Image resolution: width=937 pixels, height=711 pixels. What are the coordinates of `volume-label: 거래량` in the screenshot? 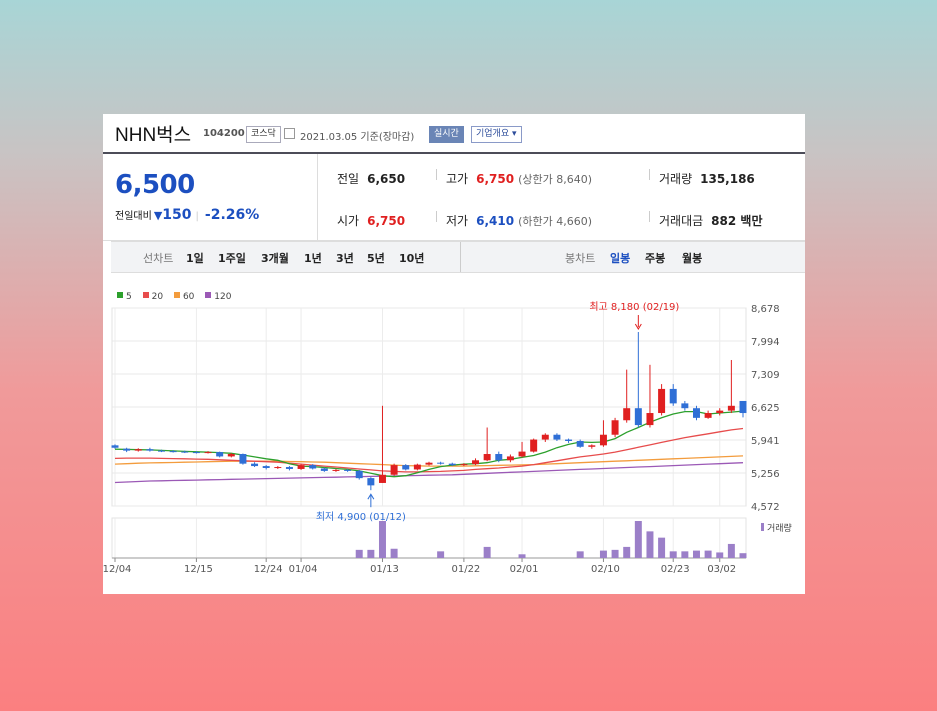 It's located at (676, 179).